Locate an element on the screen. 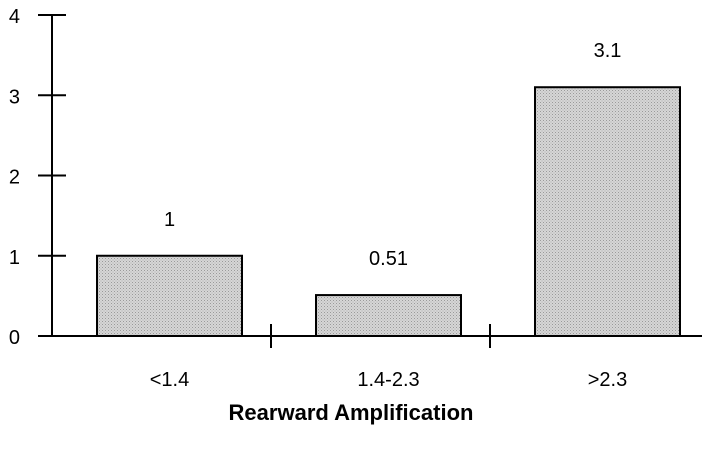  data-label: 1 is located at coordinates (169, 220).